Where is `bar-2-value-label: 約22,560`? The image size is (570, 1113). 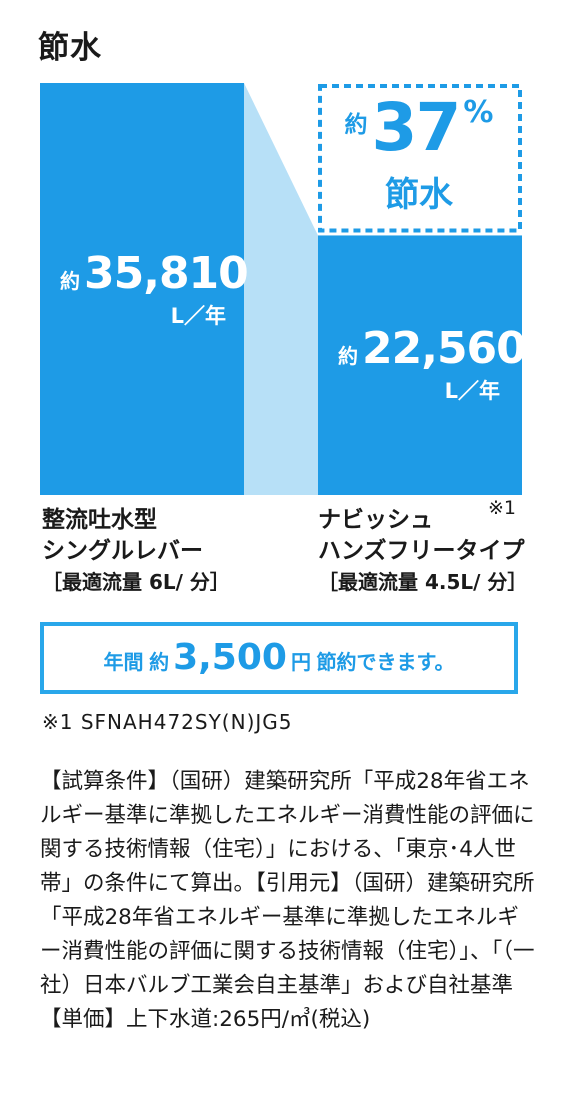
bar-2-value-label: 約22,560 is located at coordinates (432, 348).